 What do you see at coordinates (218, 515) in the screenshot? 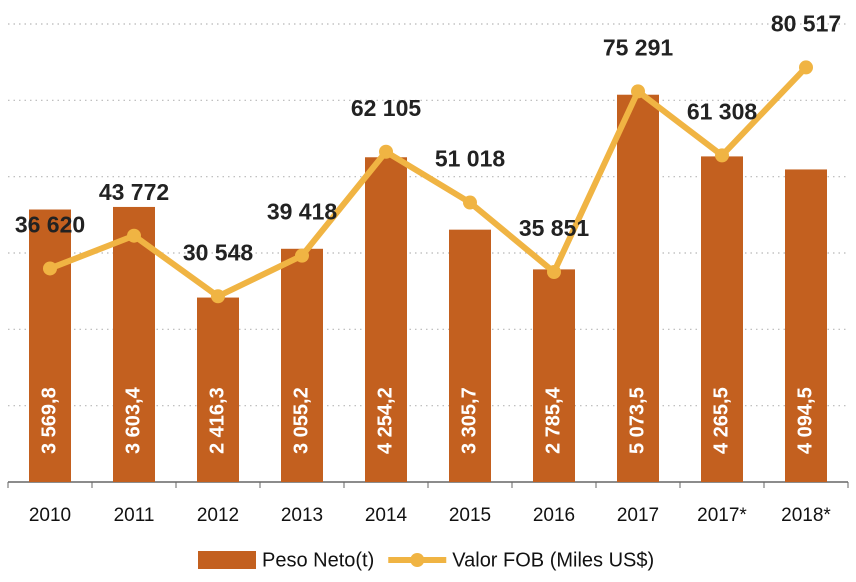
I see `x-tick-label: 2012` at bounding box center [218, 515].